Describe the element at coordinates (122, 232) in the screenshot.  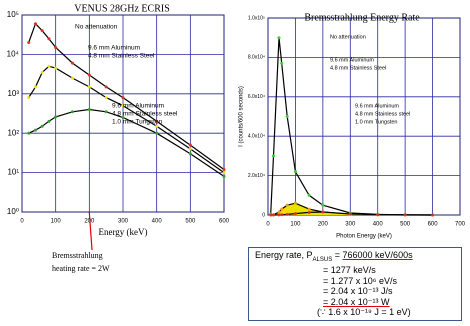
I see `x-axis-label: Energy (keV)` at that location.